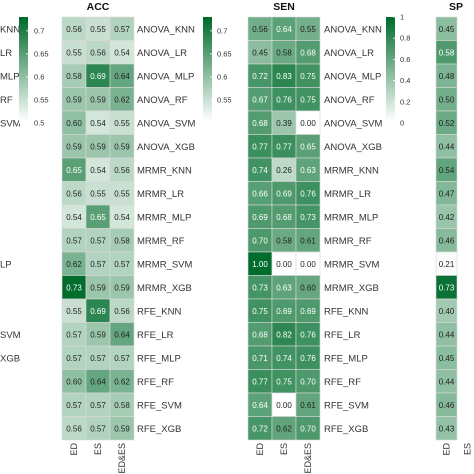 This screenshot has width=474, height=474. What do you see at coordinates (10, 29) in the screenshot?
I see `left-panel-row-label: KNN` at bounding box center [10, 29].